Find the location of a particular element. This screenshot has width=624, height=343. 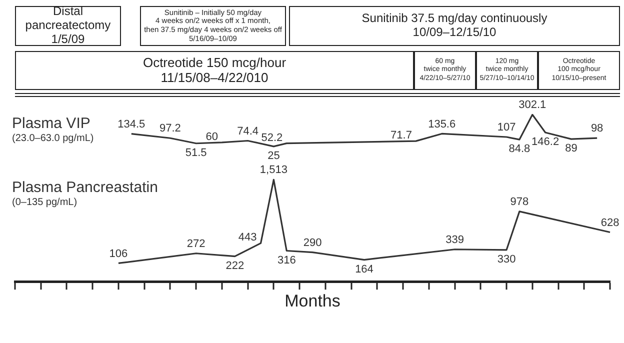

data-label: 107 is located at coordinates (506, 128).